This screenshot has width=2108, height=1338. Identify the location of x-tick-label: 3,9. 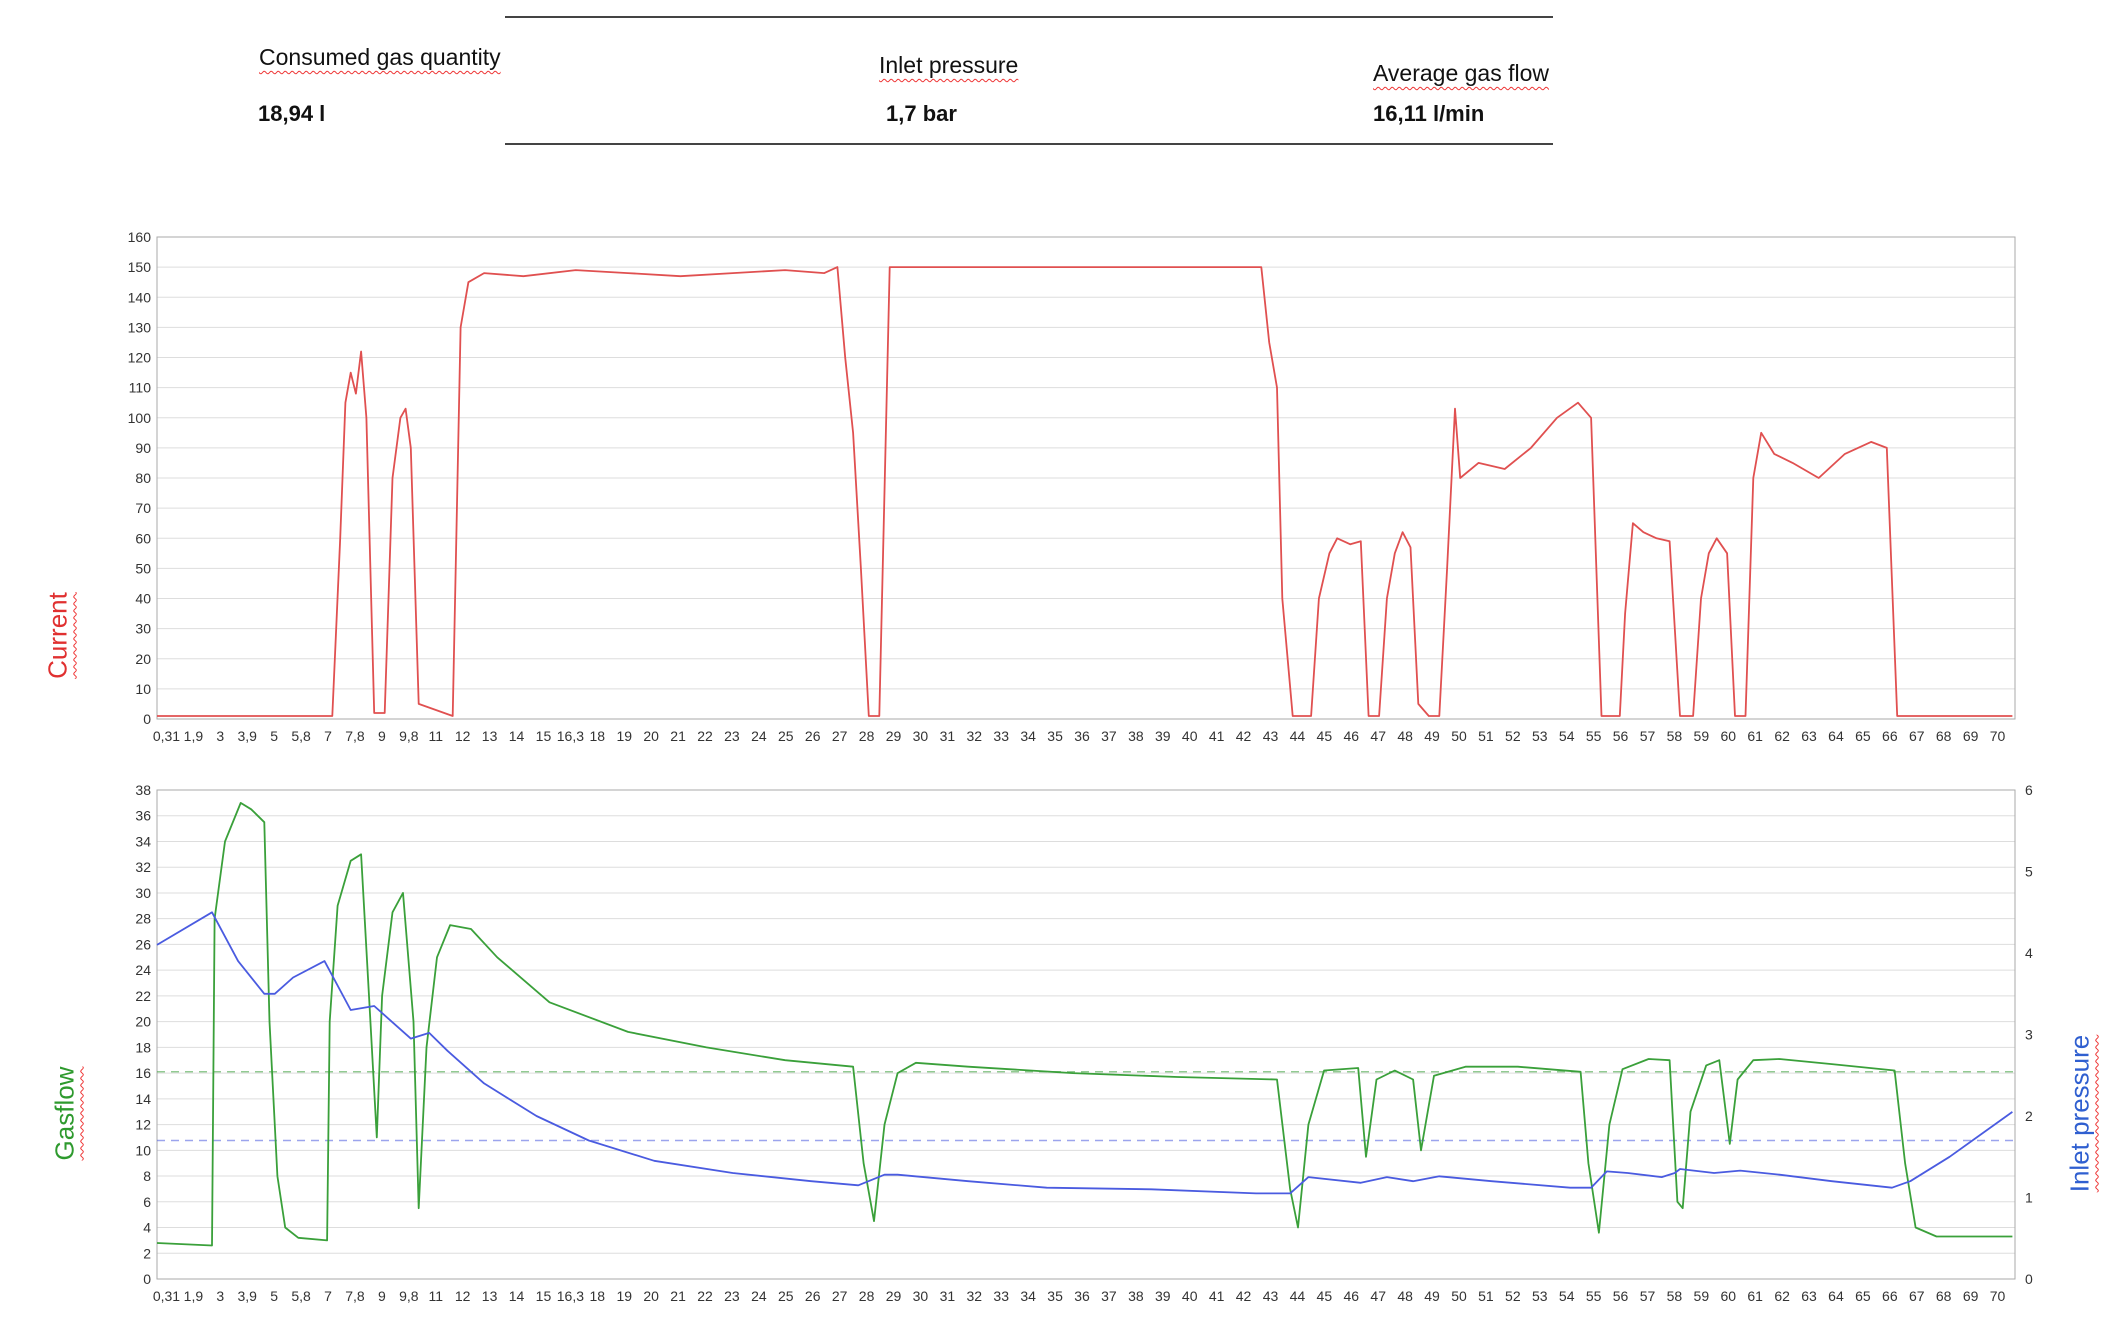
(248, 736).